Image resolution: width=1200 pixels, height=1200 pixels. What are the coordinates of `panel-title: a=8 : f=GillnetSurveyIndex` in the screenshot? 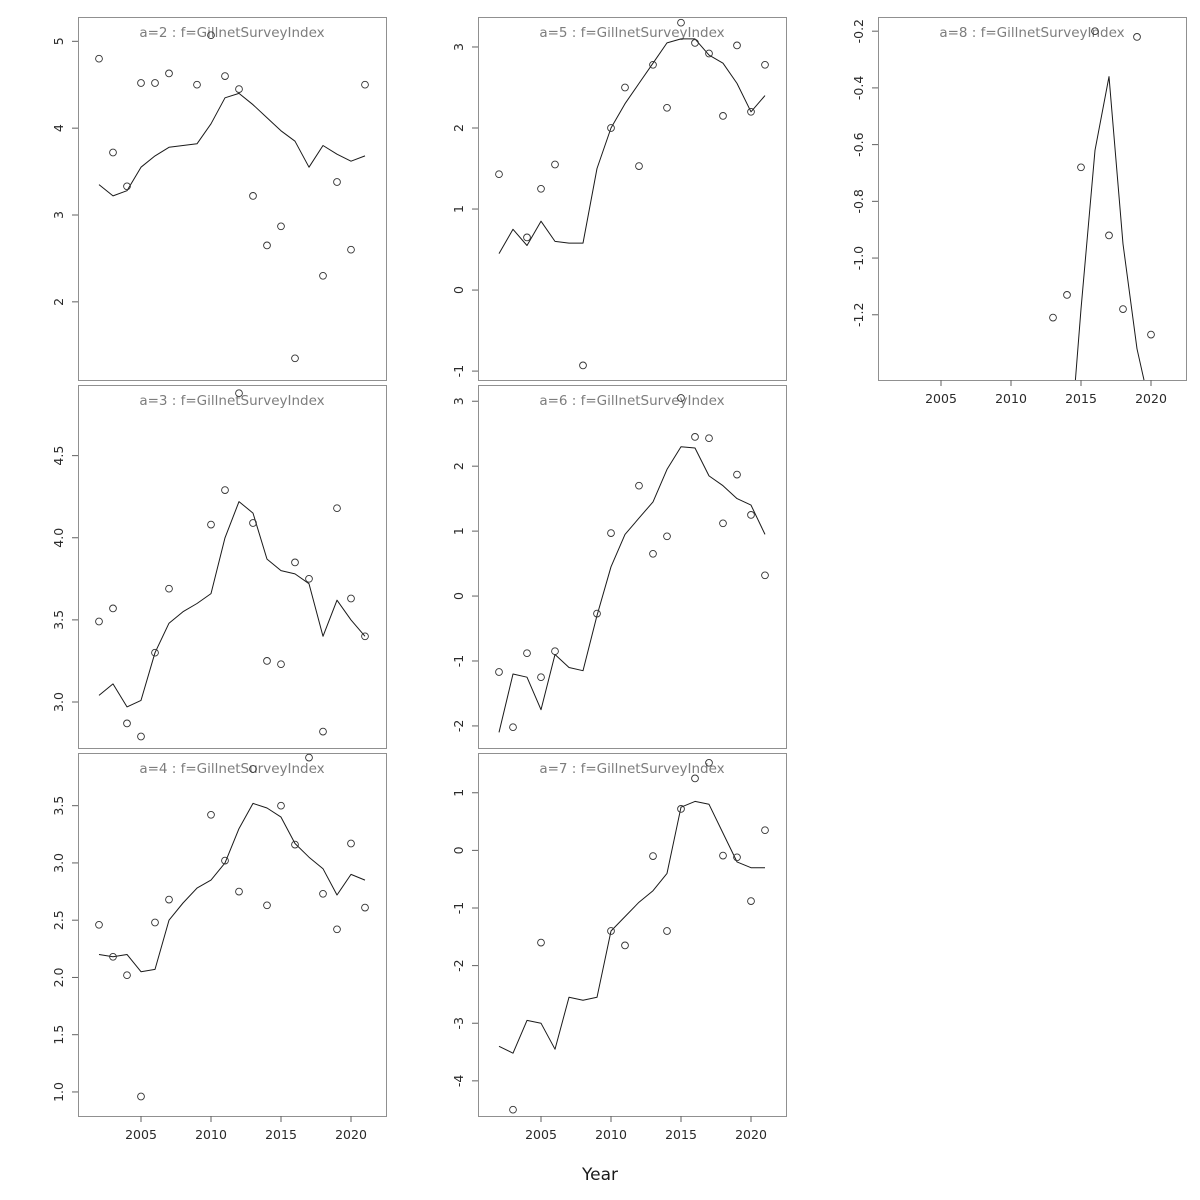 It's located at (1031, 33).